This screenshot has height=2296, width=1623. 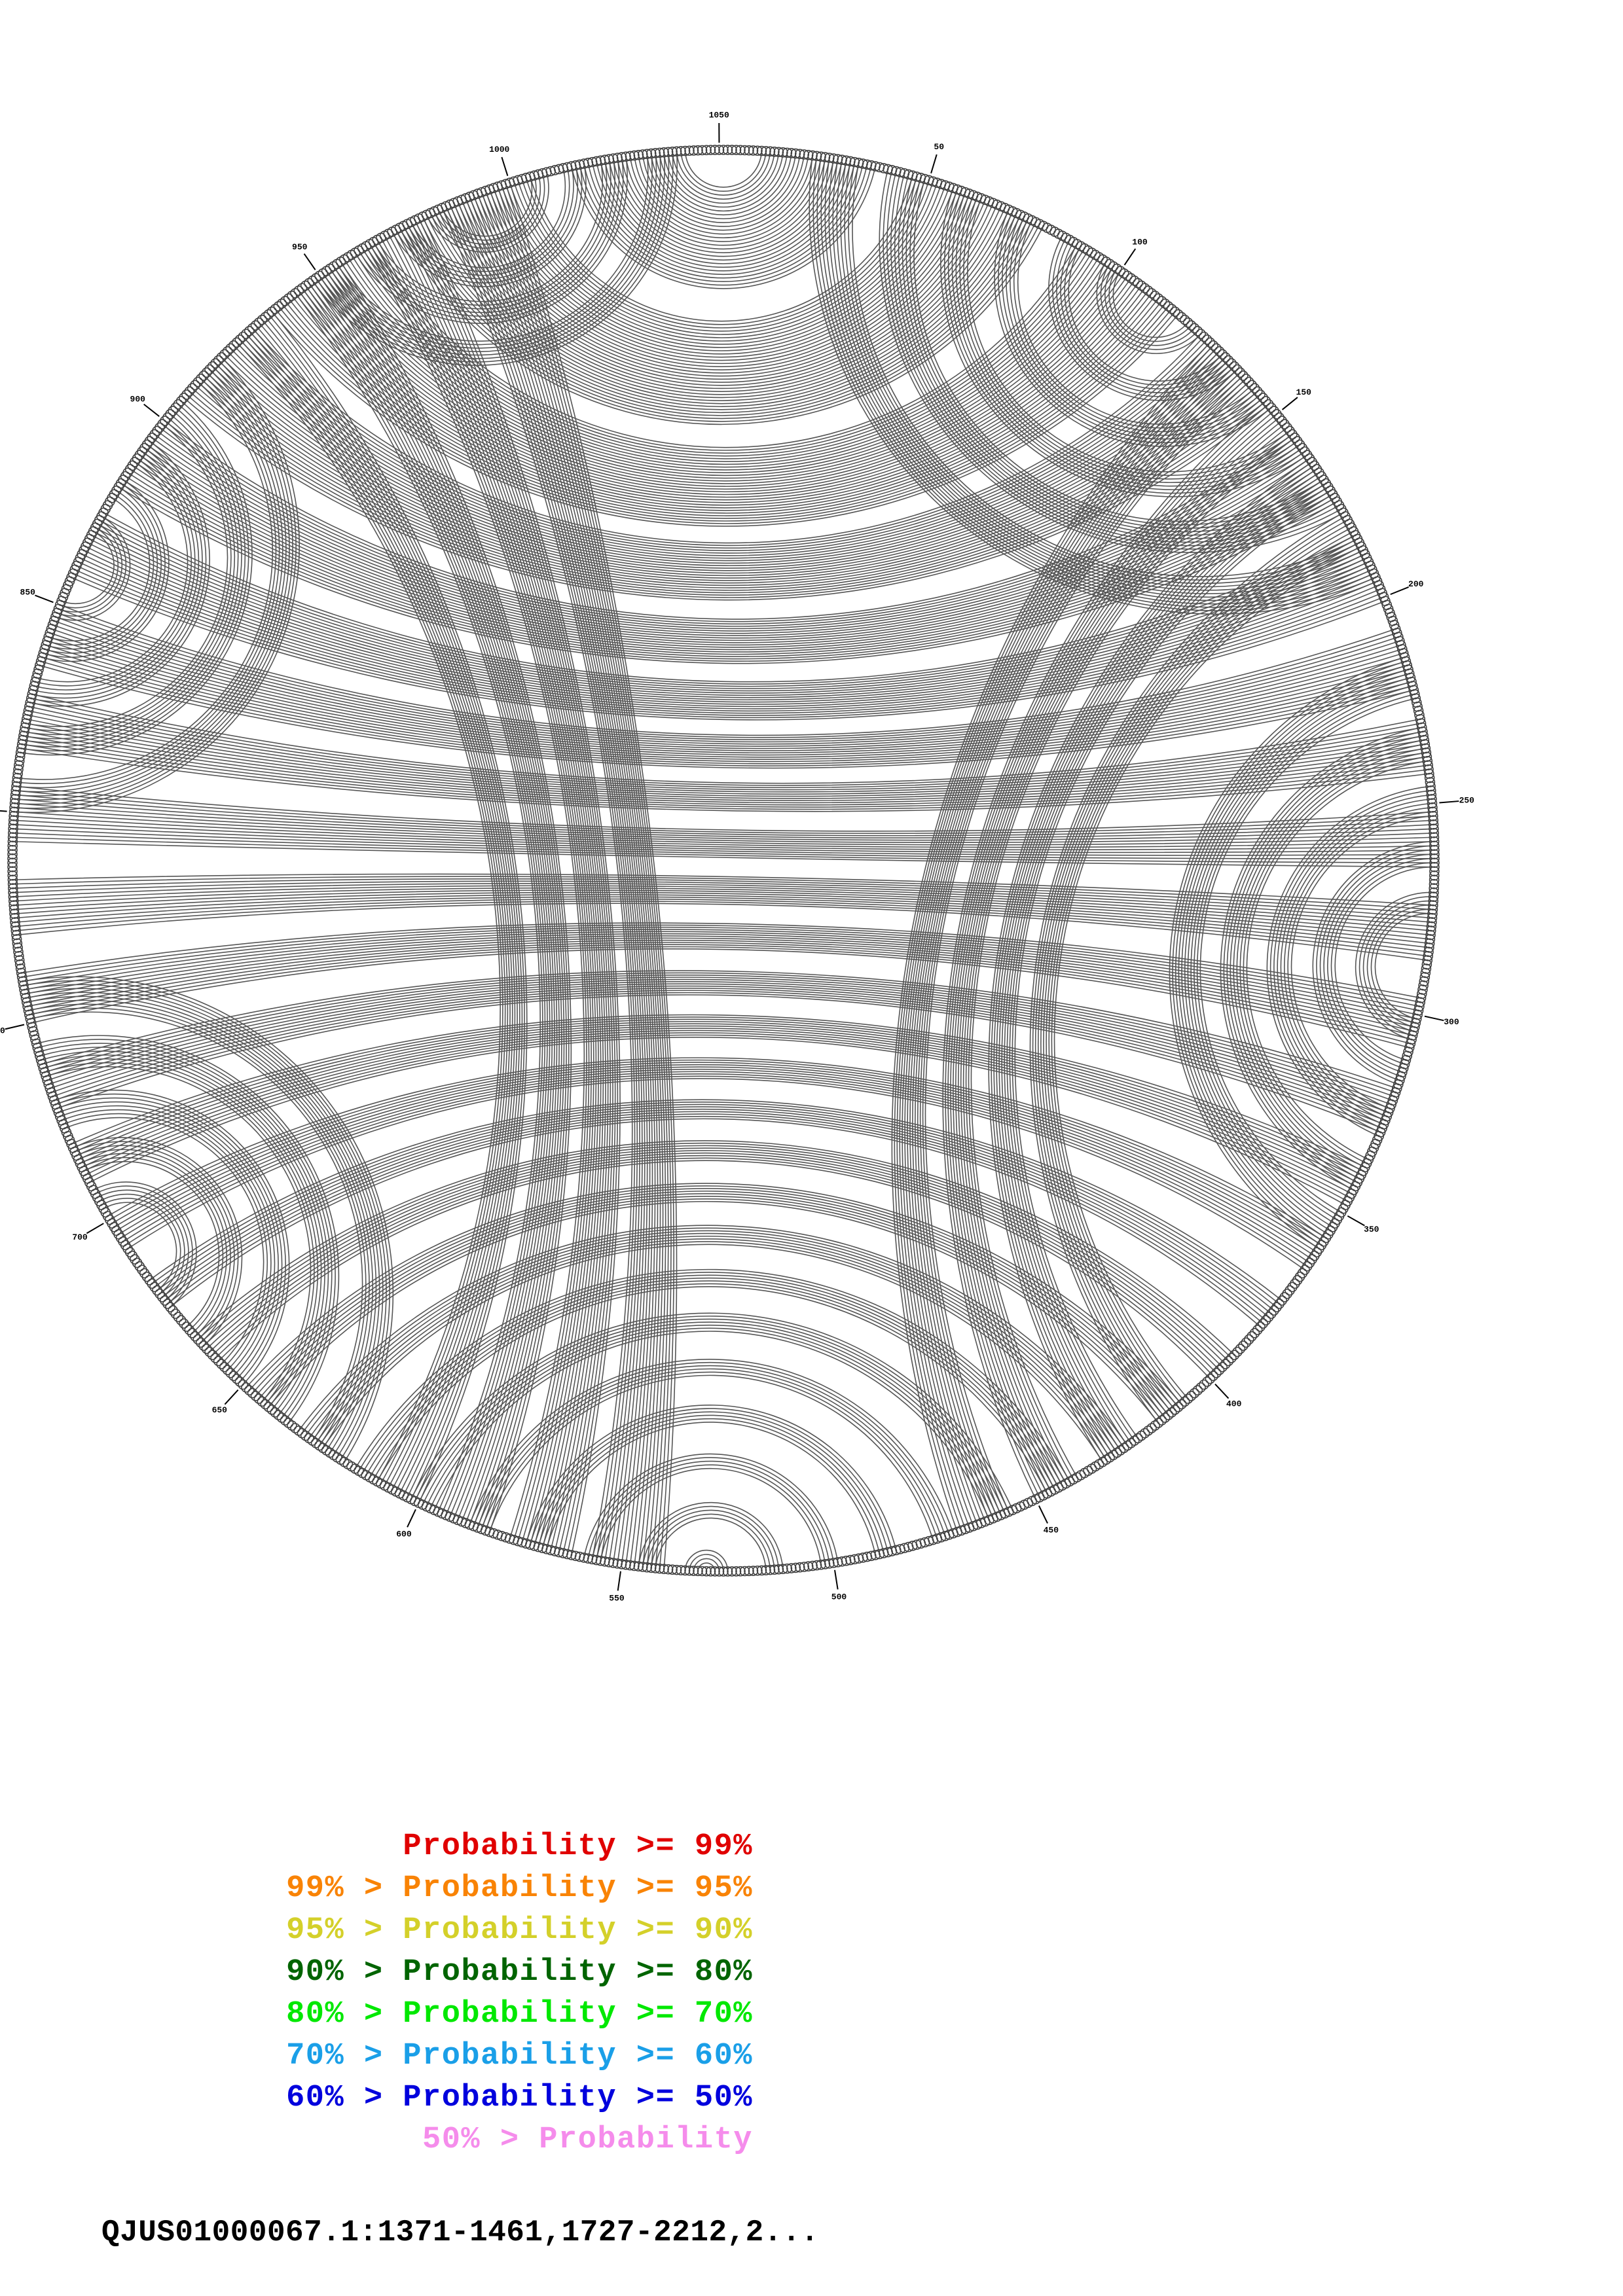 What do you see at coordinates (300, 247) in the screenshot?
I see `svg-text: 950` at bounding box center [300, 247].